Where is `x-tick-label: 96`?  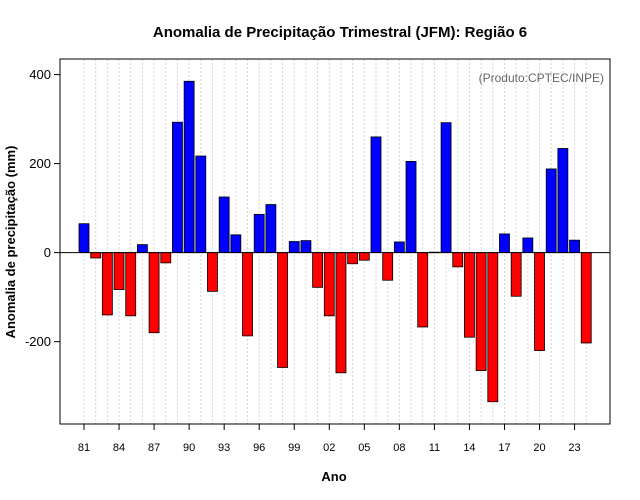 x-tick-label: 96 is located at coordinates (259, 448).